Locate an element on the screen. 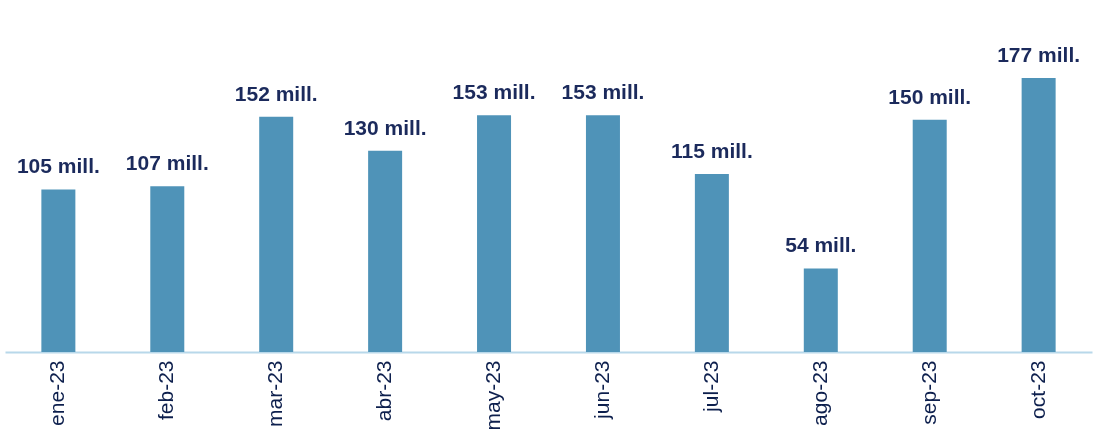  data-label: 130 mill. is located at coordinates (385, 127).